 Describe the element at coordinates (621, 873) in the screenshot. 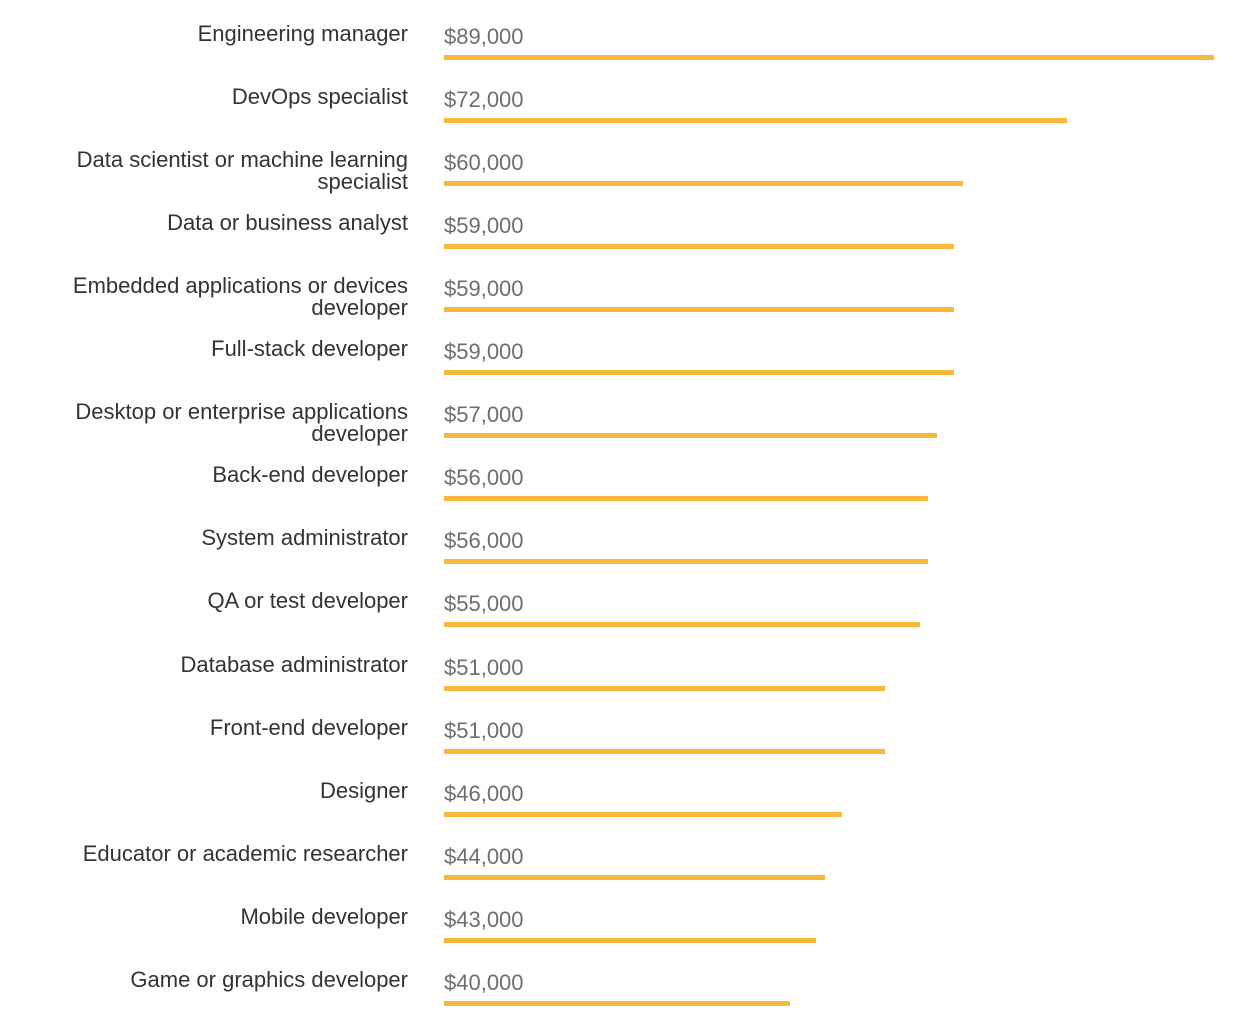

I see `bar-row: Educator or academic researcher $44,000` at that location.